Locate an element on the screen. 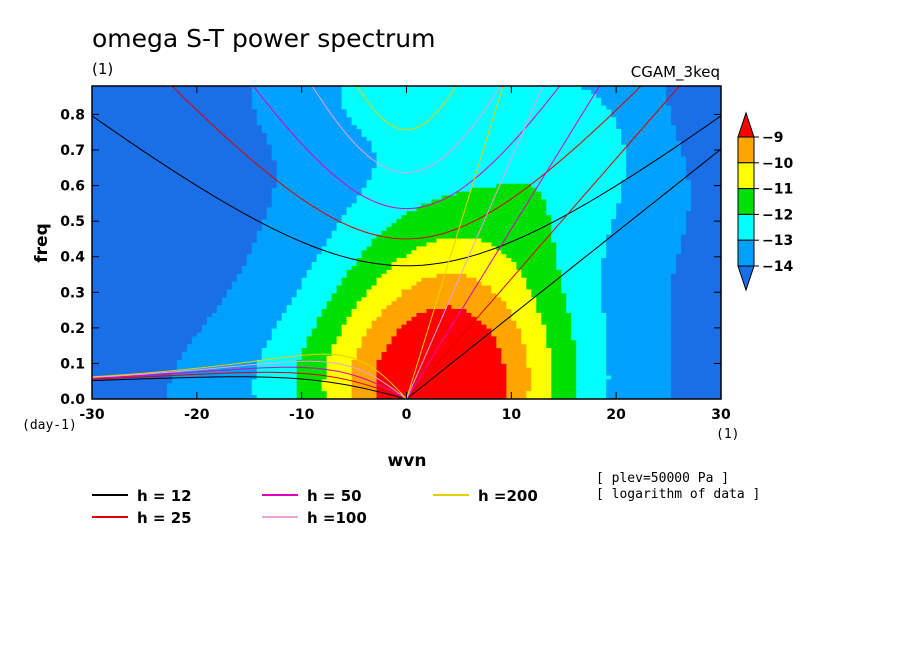  colorbar-segment is located at coordinates (746, 227).